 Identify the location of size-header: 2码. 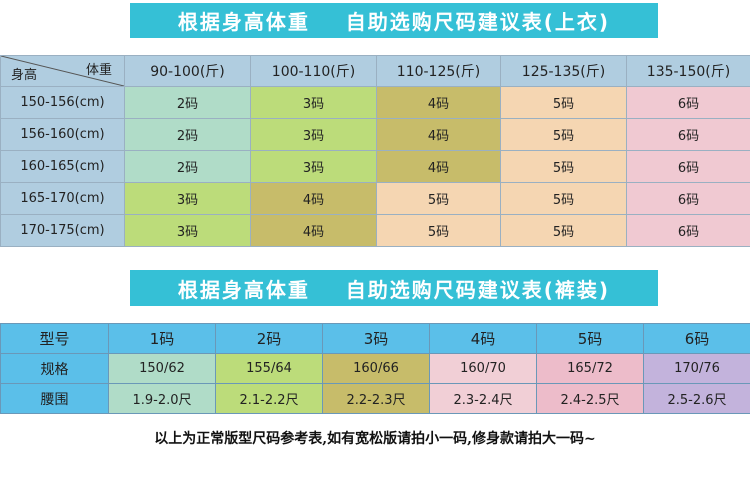
(269, 338).